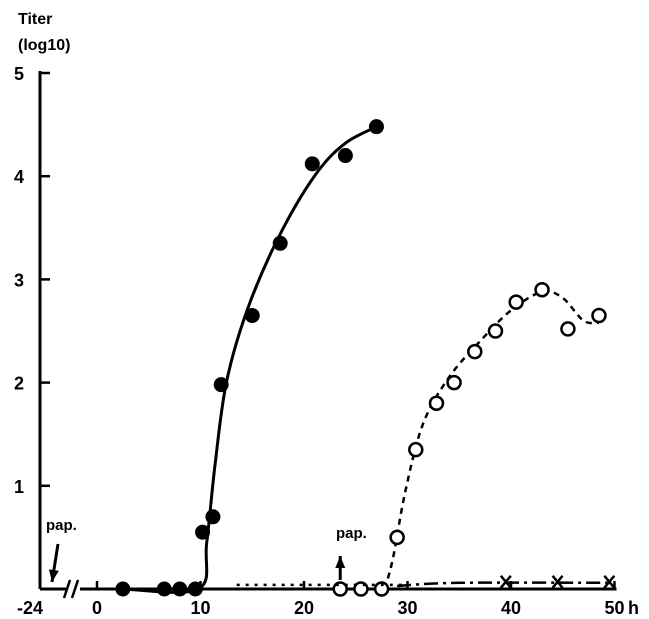 This screenshot has height=619, width=649. What do you see at coordinates (19, 280) in the screenshot?
I see `y-tick-label-3: 3` at bounding box center [19, 280].